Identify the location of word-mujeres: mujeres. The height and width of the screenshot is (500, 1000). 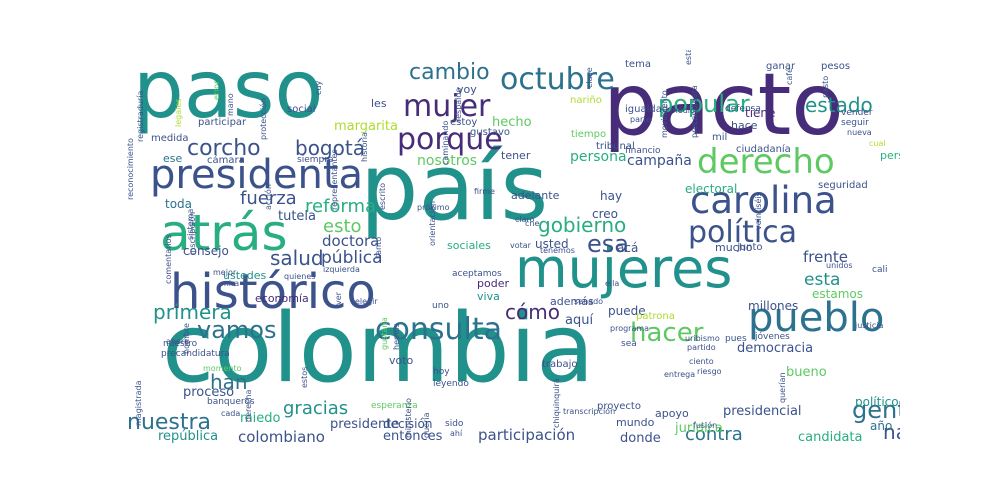
(624, 268).